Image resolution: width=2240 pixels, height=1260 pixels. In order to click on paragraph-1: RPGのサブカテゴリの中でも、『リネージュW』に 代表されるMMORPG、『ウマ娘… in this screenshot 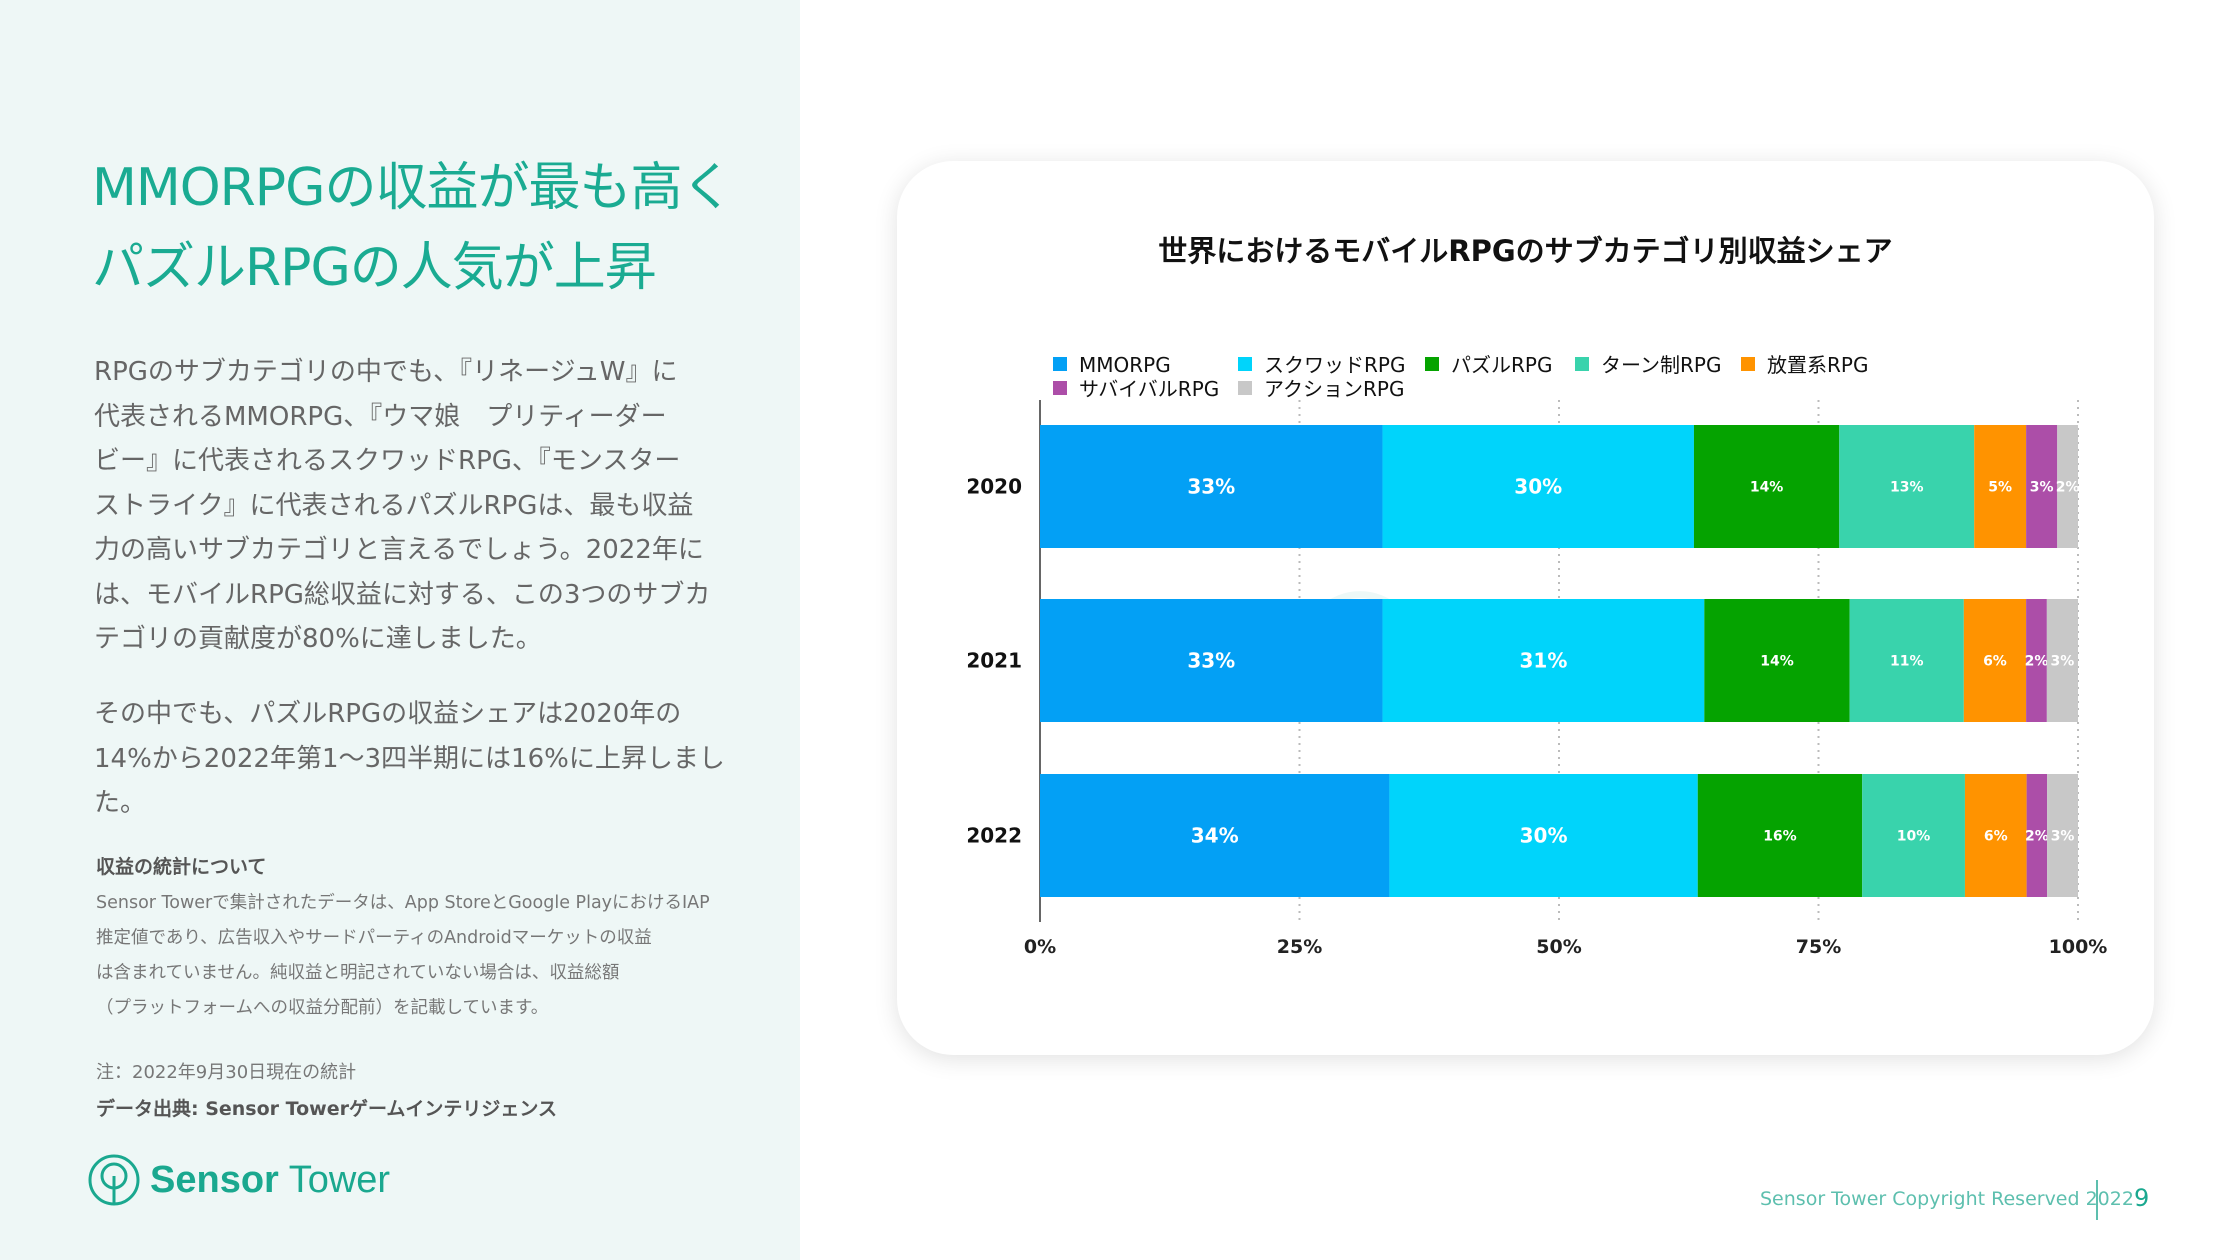, I will do `click(414, 506)`.